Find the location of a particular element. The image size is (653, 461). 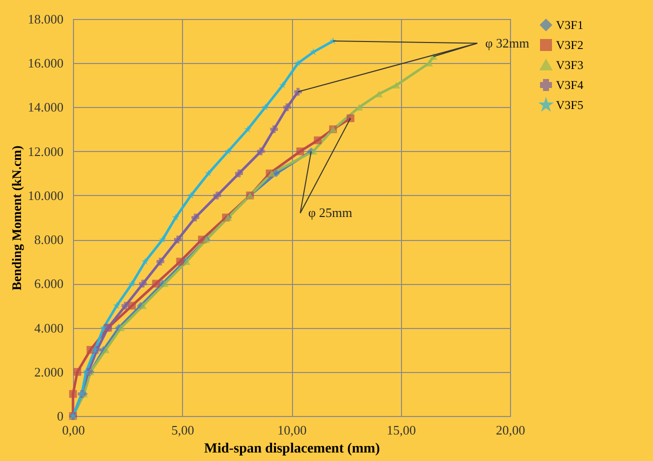

legend-label: V3F3 is located at coordinates (570, 65).